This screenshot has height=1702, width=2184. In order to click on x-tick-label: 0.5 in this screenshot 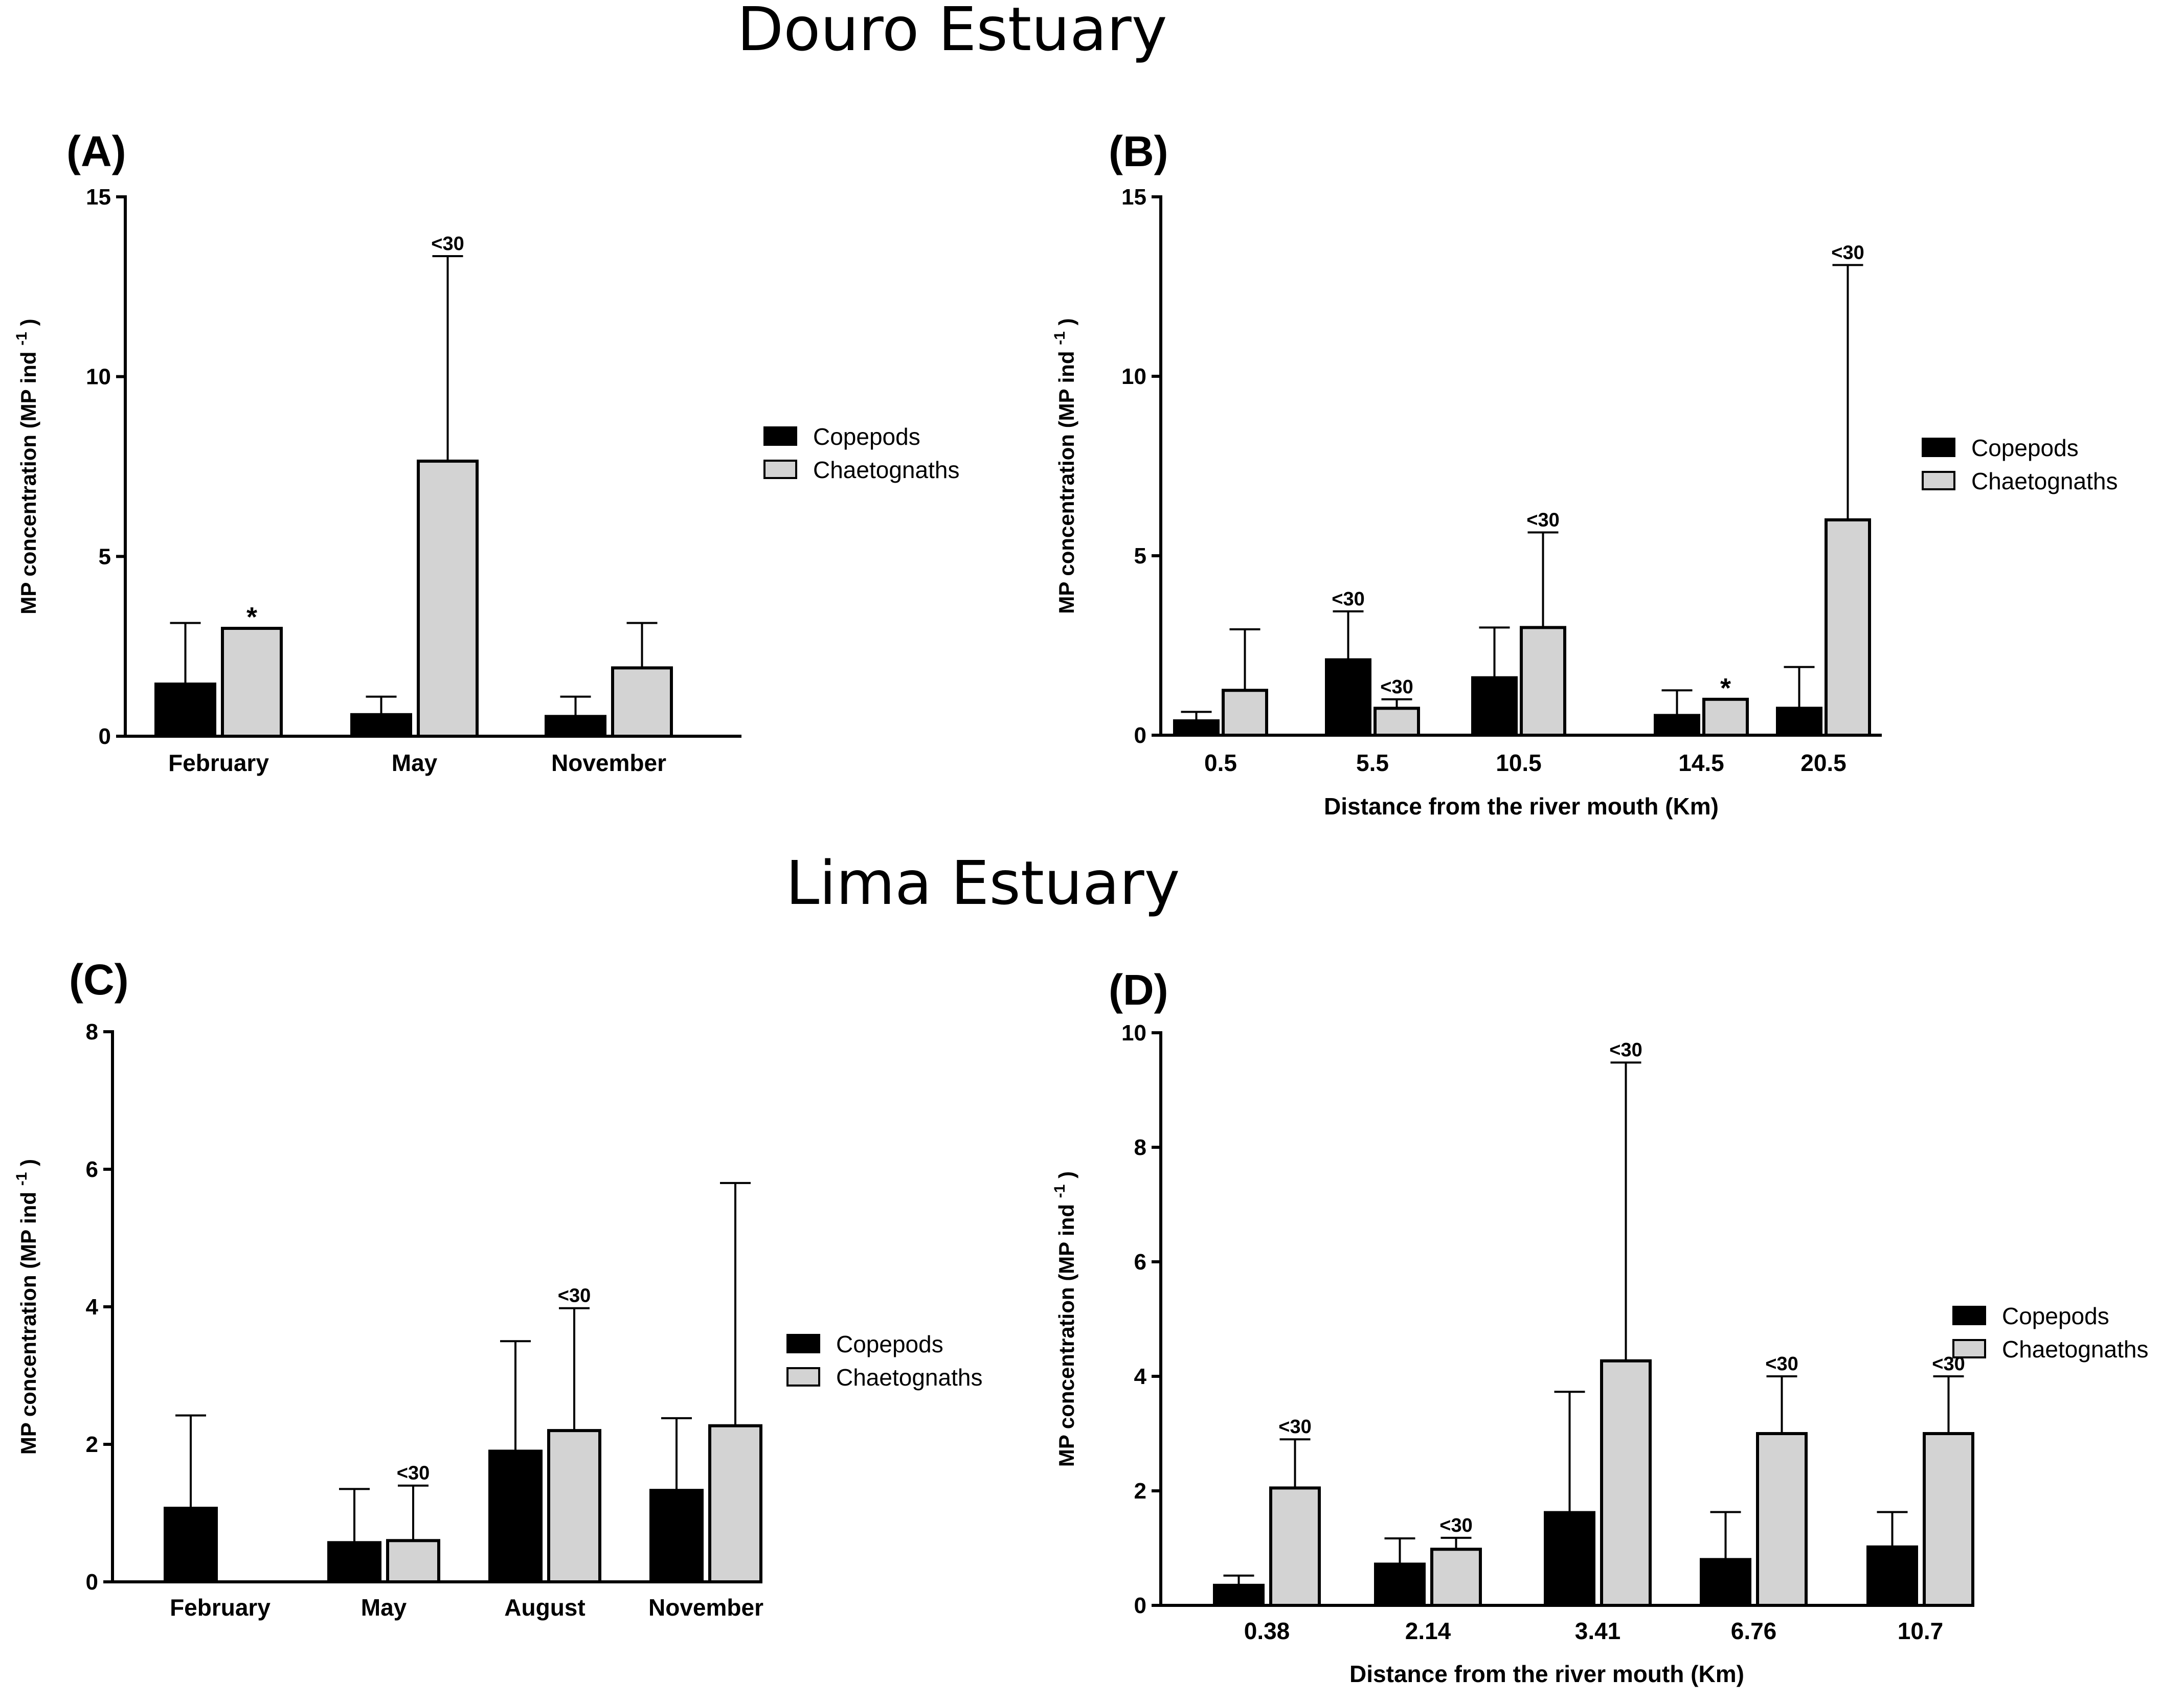, I will do `click(1220, 763)`.